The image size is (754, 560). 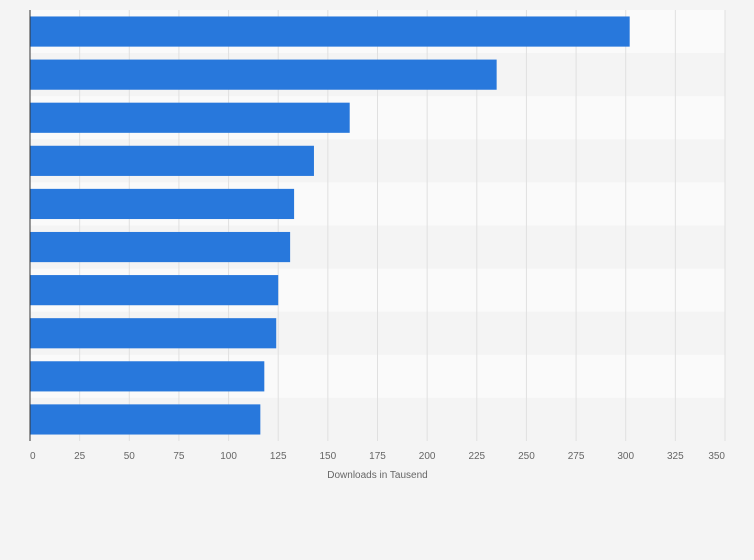 I want to click on x-tick-label: 225, so click(x=476, y=456).